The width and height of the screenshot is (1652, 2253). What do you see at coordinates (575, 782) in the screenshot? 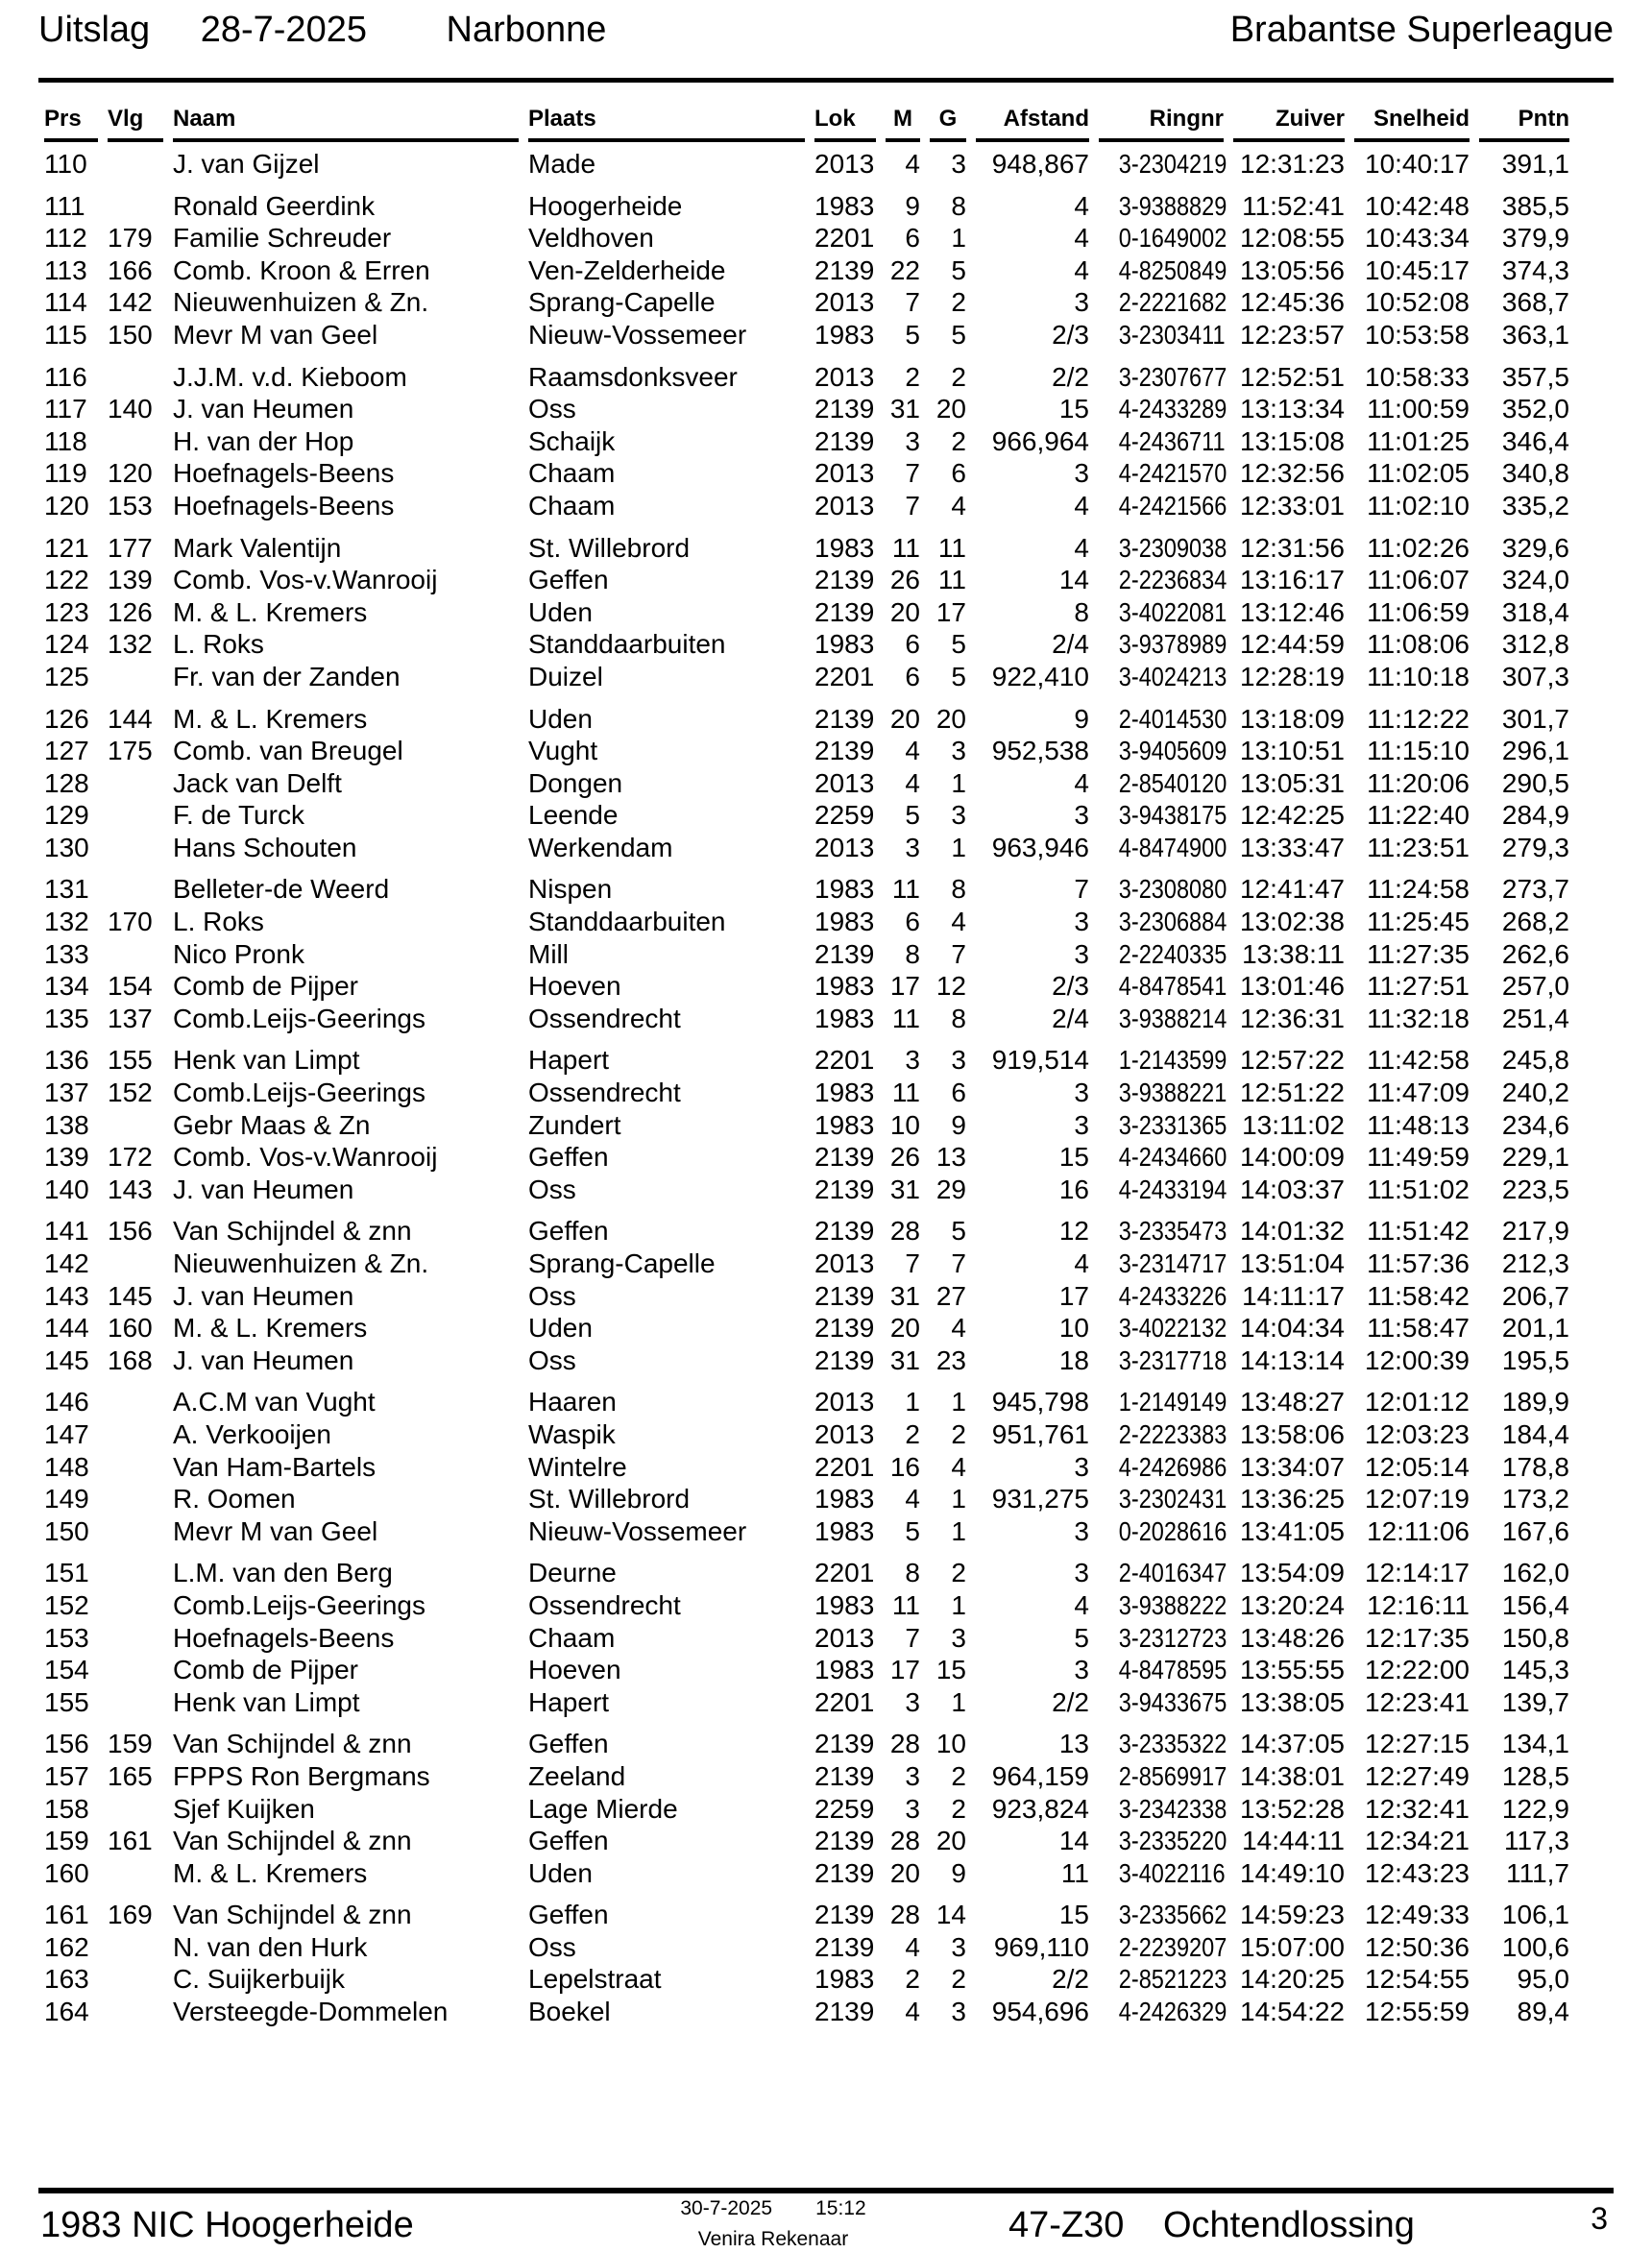
I see `cell-plaats: Dongen` at bounding box center [575, 782].